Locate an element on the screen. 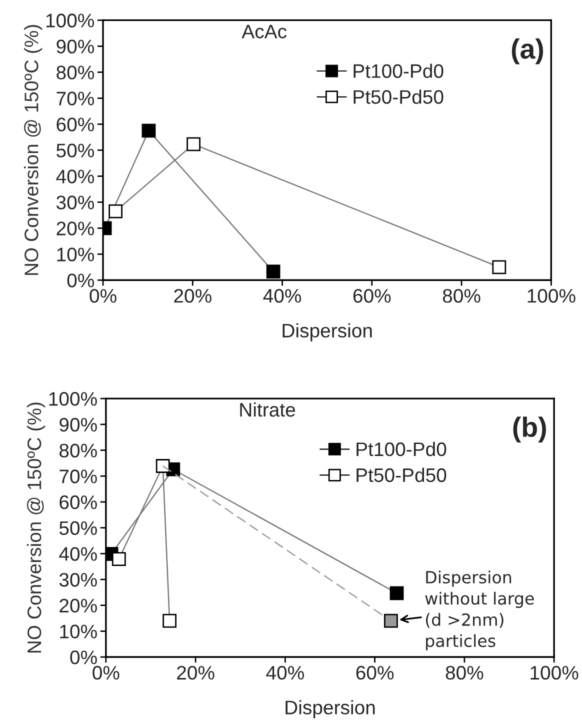 Image resolution: width=582 pixels, height=722 pixels. annotation: Dispersion without large (d >2nm) particles is located at coordinates (479, 610).